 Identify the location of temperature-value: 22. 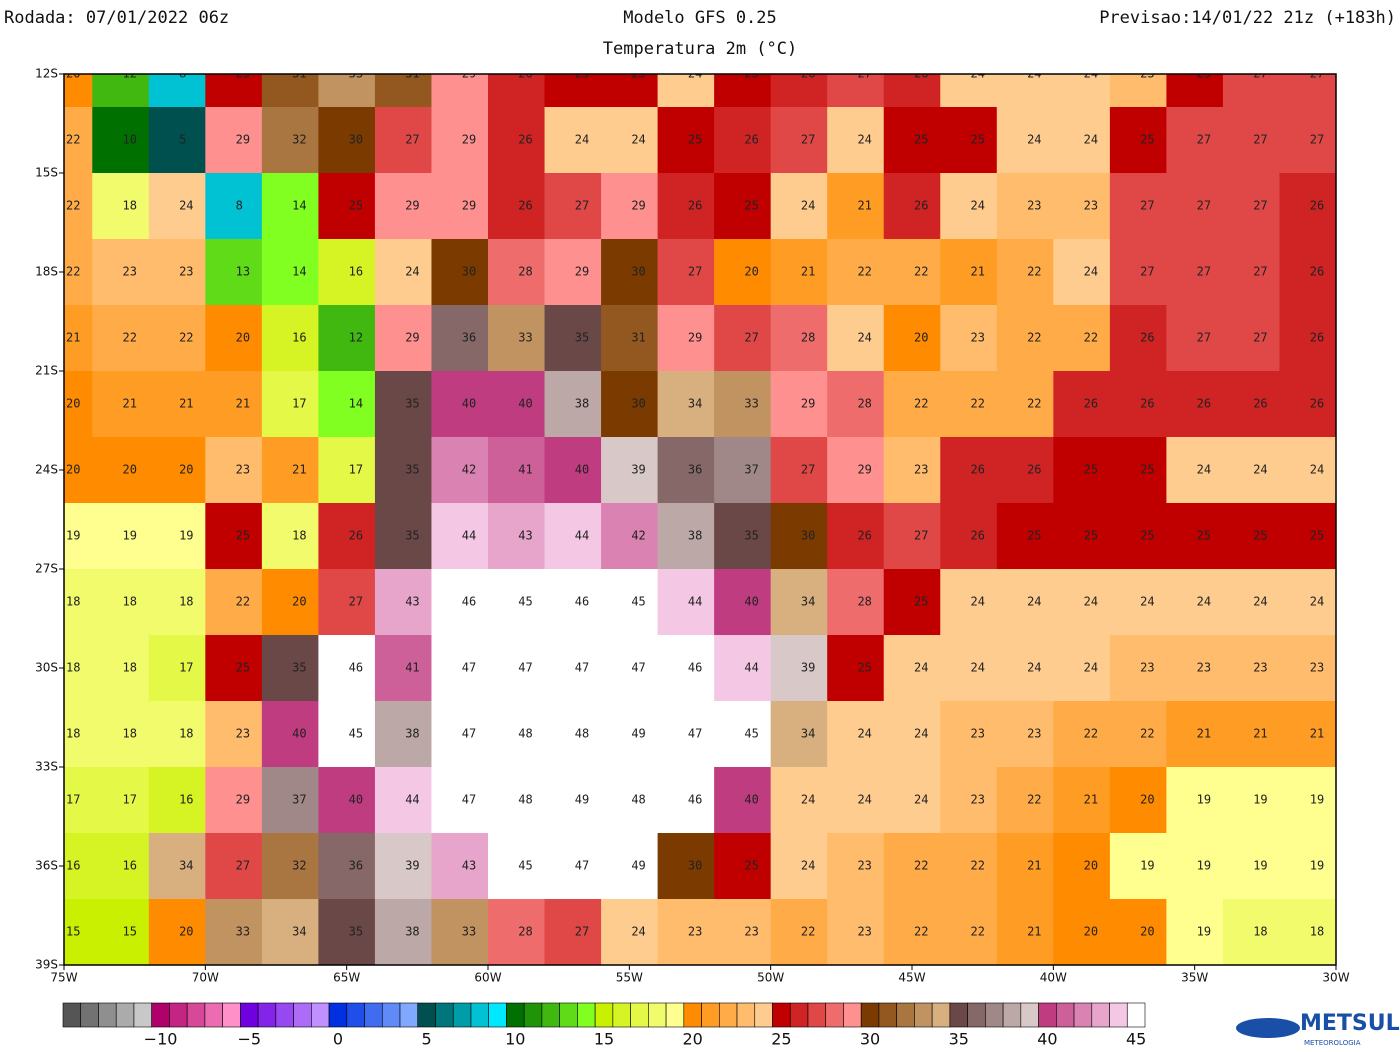
(978, 932).